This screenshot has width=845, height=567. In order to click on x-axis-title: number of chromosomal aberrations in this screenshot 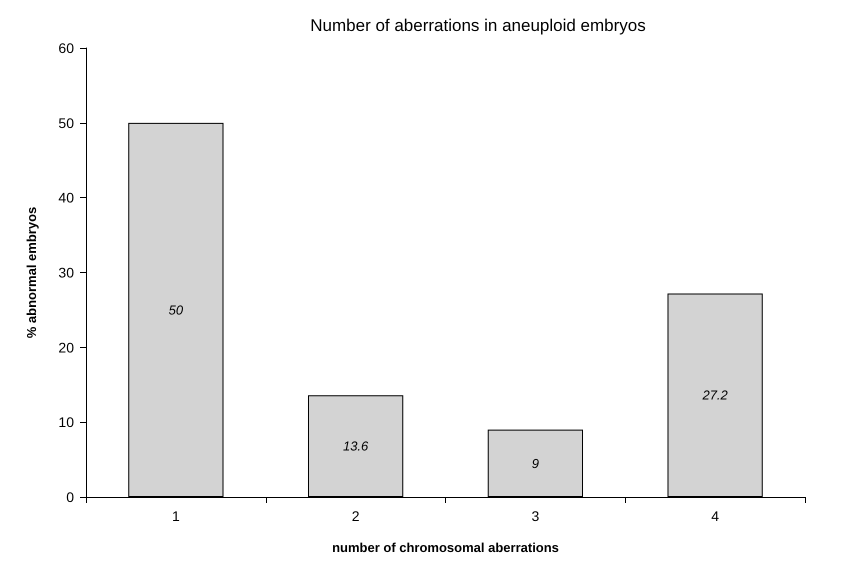, I will do `click(445, 547)`.